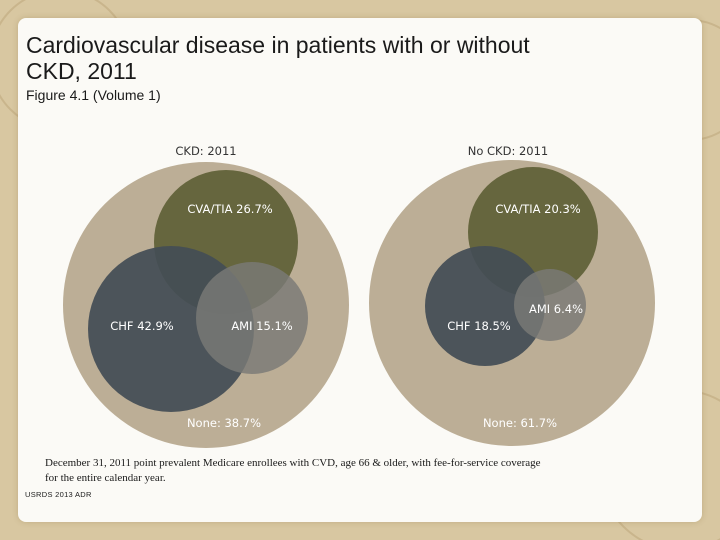  Describe the element at coordinates (537, 209) in the screenshot. I see `label-cva-tia: CVA/TIA 20.3%` at that location.